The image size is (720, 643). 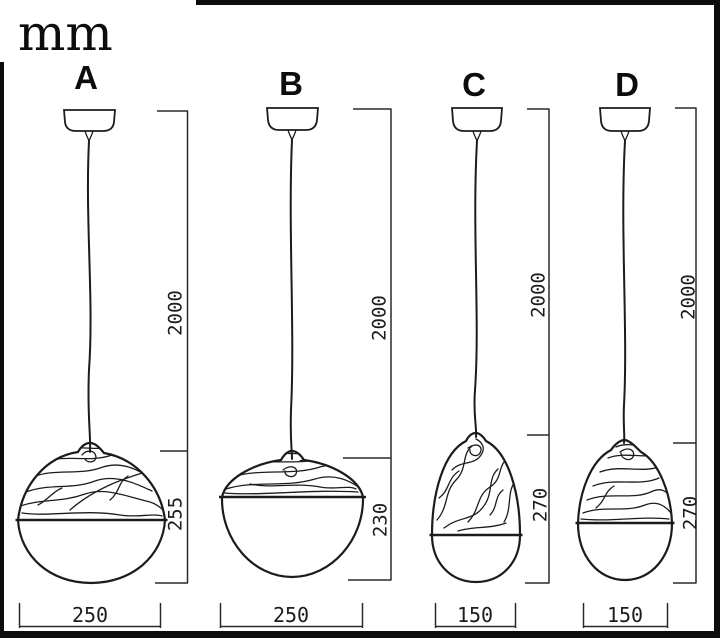 What do you see at coordinates (2, 350) in the screenshot?
I see `frame-left-border` at bounding box center [2, 350].